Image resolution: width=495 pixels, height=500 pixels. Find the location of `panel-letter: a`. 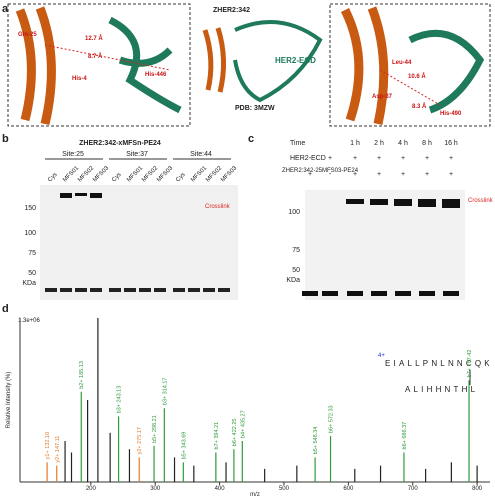

panel-letter: a is located at coordinates (5, 9).